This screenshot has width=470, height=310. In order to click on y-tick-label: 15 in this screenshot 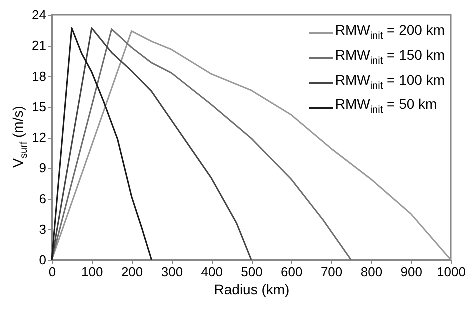, I will do `click(39, 106)`.